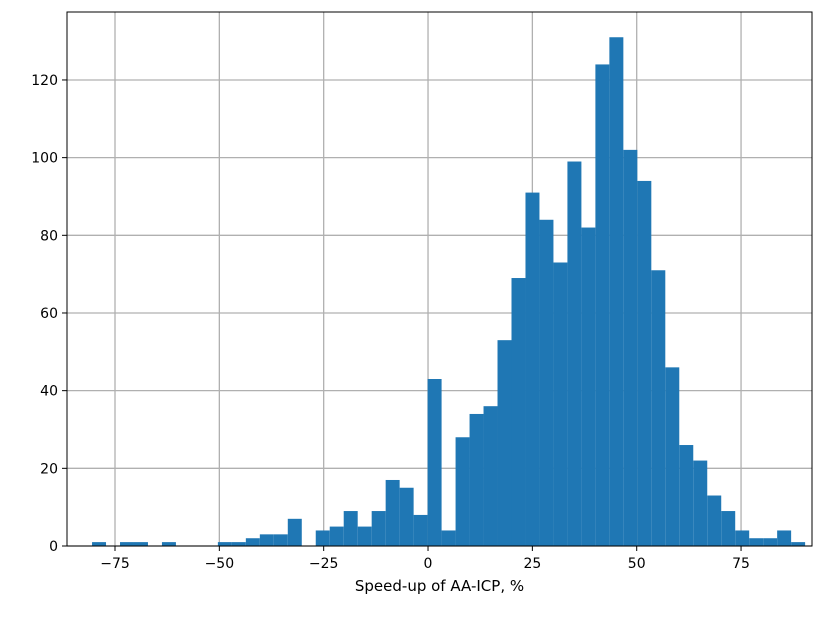 The image size is (830, 622). What do you see at coordinates (532, 564) in the screenshot?
I see `x-tick-label: 25` at bounding box center [532, 564].